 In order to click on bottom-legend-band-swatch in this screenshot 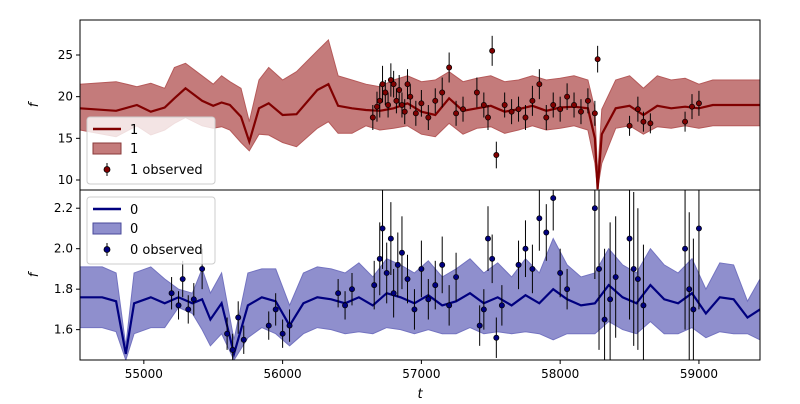, I will do `click(107, 228)`.